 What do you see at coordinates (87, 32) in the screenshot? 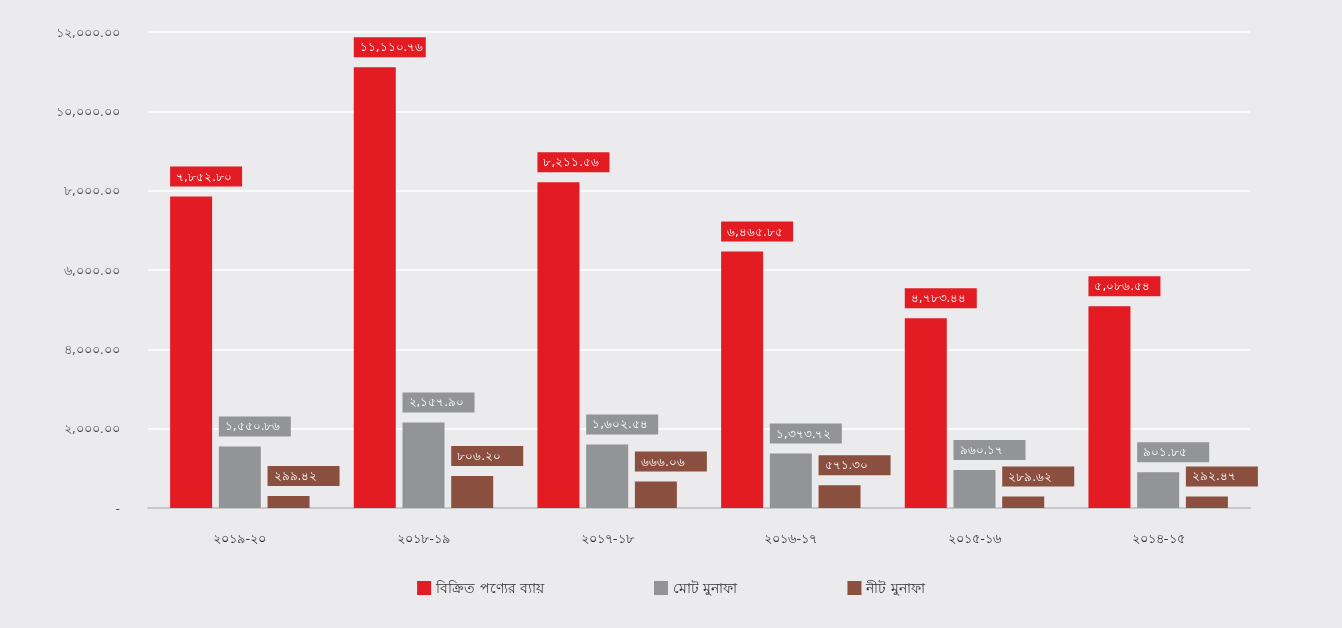
I see `y-tick-label: ১২,০০০.০০` at bounding box center [87, 32].